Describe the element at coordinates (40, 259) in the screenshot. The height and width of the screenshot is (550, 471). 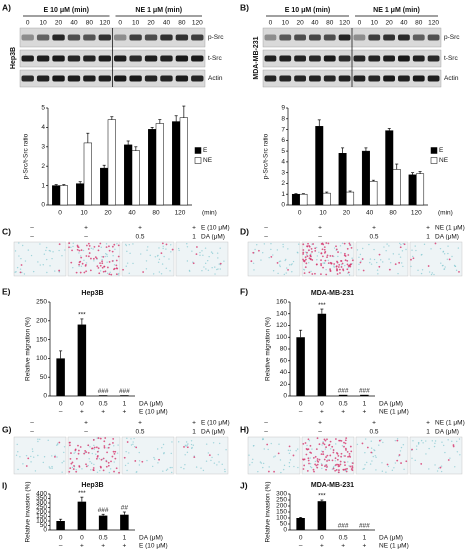
I see `micrograph` at that location.